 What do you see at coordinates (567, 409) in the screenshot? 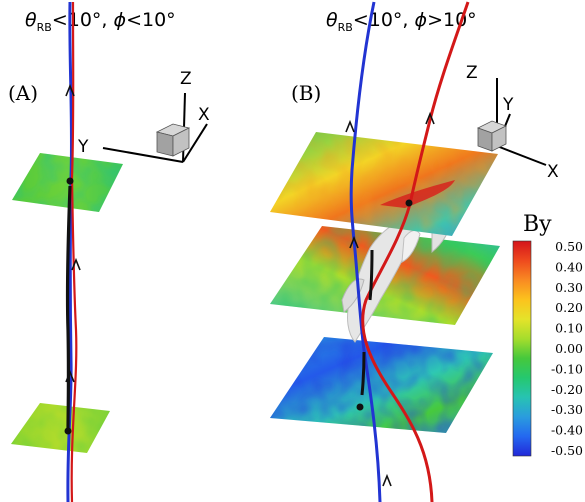
I see `colorbar-tick-label: -0.30` at bounding box center [567, 409].